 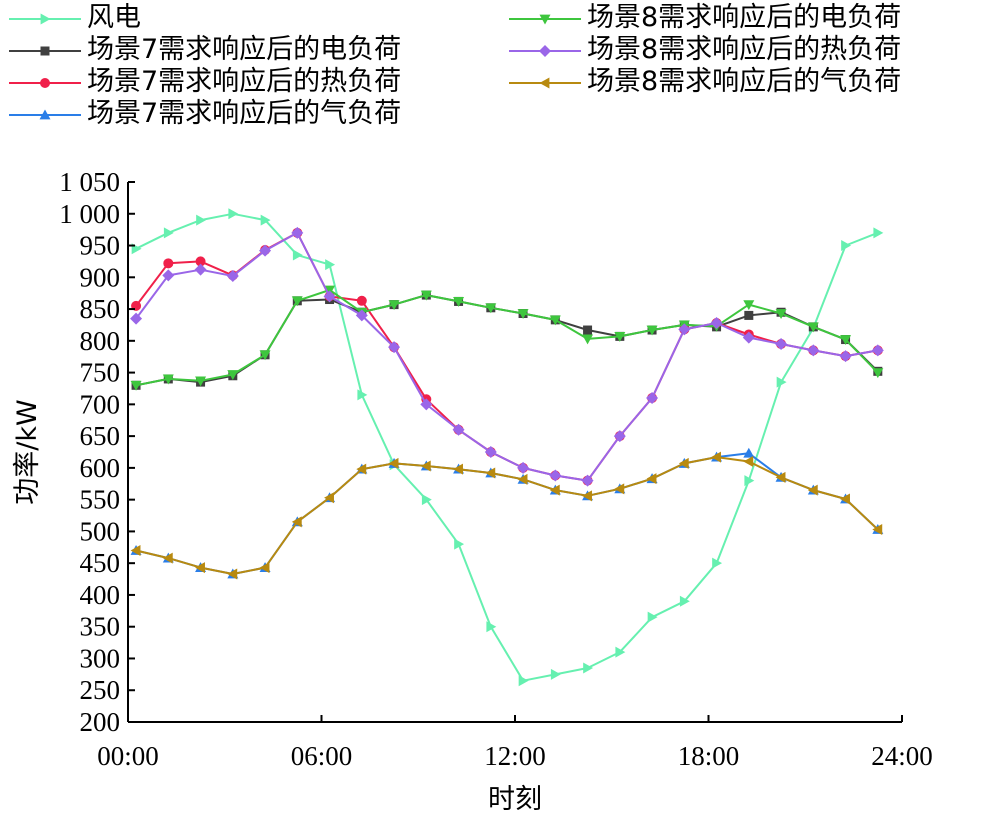 I want to click on y-tick-label: 850, so click(x=100, y=309).